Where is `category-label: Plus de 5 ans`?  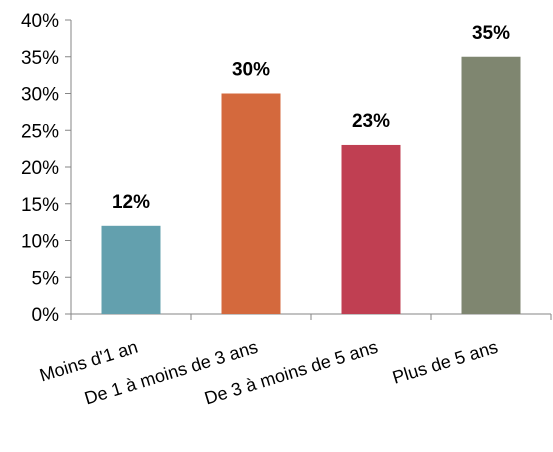
category-label: Plus de 5 ans is located at coordinates (445, 362).